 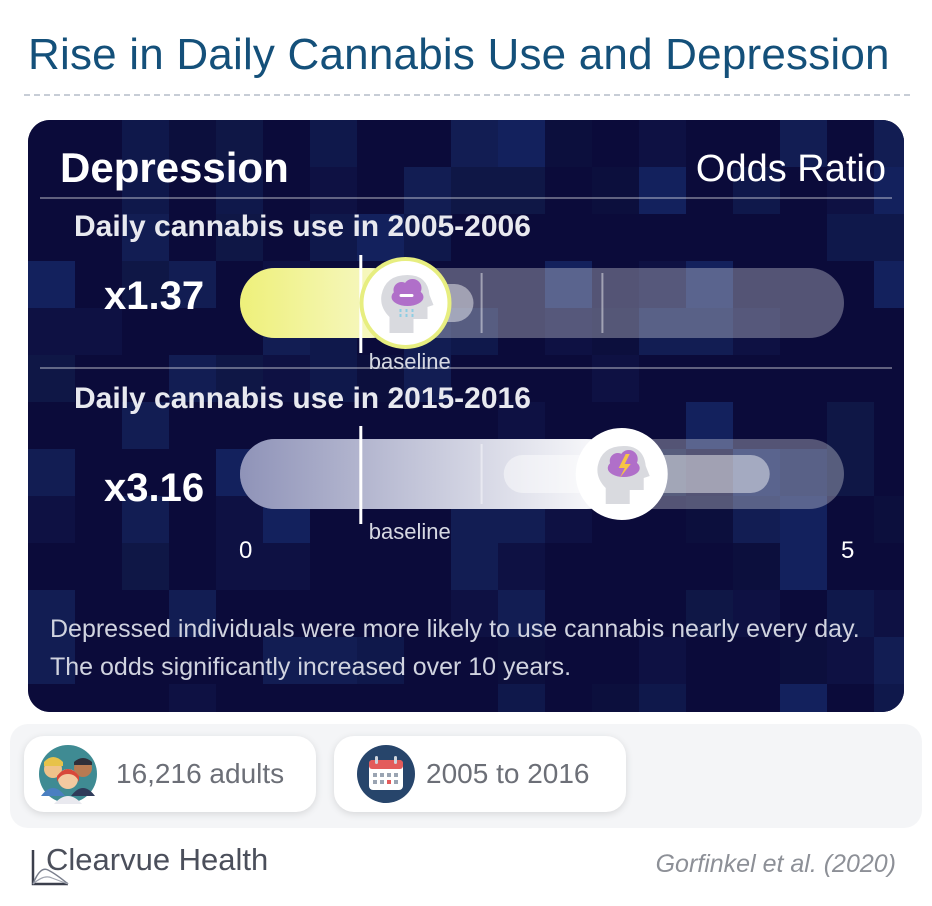 What do you see at coordinates (624, 466) in the screenshot?
I see `lightning-bolt` at bounding box center [624, 466].